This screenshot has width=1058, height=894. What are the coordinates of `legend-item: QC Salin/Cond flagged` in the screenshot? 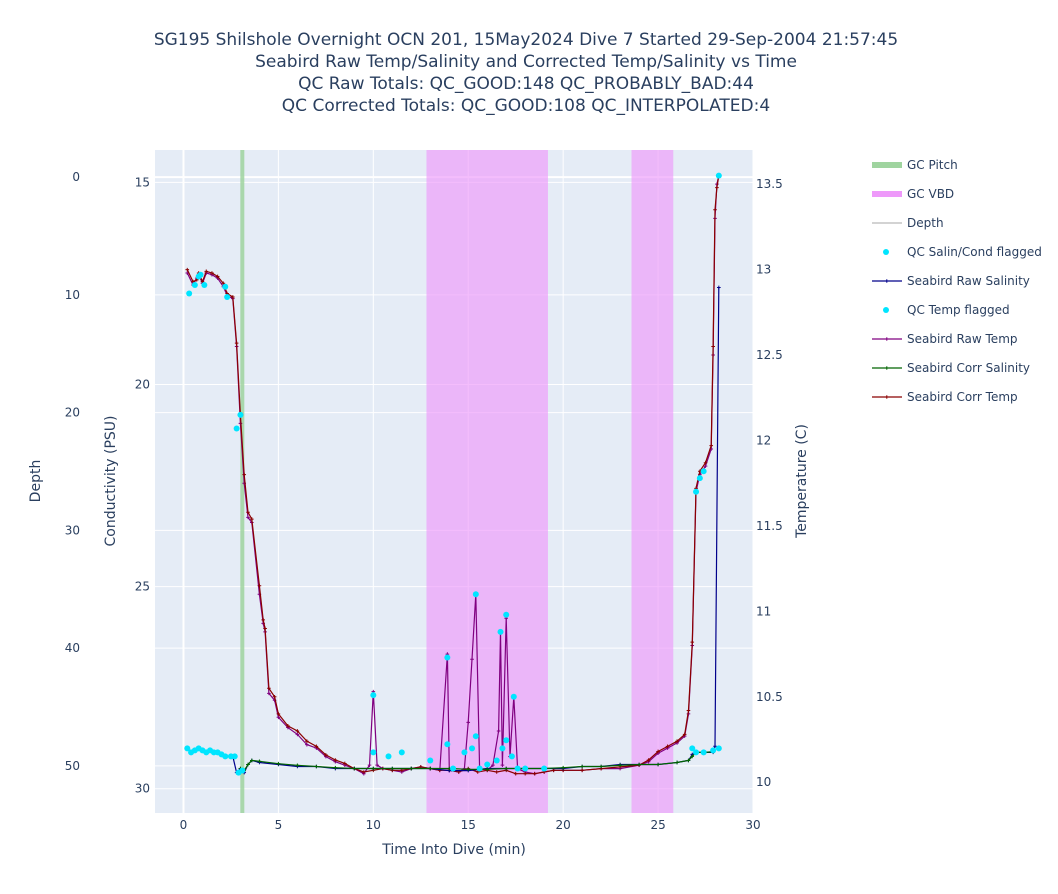 It's located at (962, 252).